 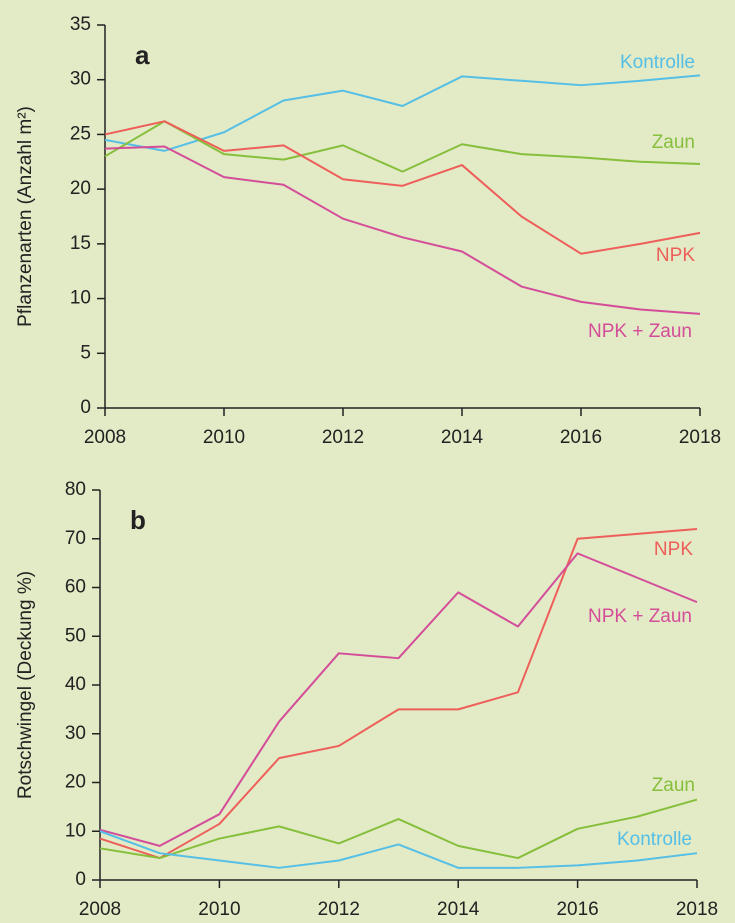 What do you see at coordinates (75, 587) in the screenshot?
I see `y-tick-label: 60` at bounding box center [75, 587].